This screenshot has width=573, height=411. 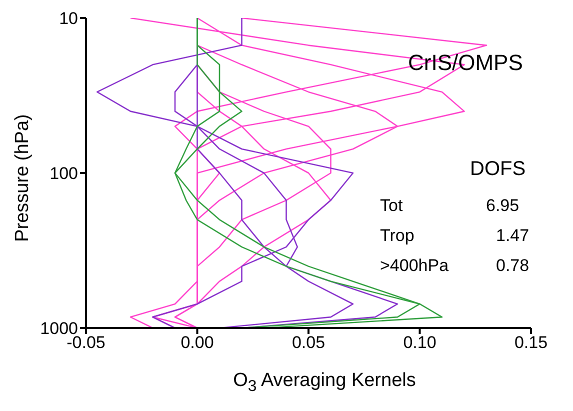 What do you see at coordinates (513, 266) in the screenshot?
I see `annotation: 0.78` at bounding box center [513, 266].